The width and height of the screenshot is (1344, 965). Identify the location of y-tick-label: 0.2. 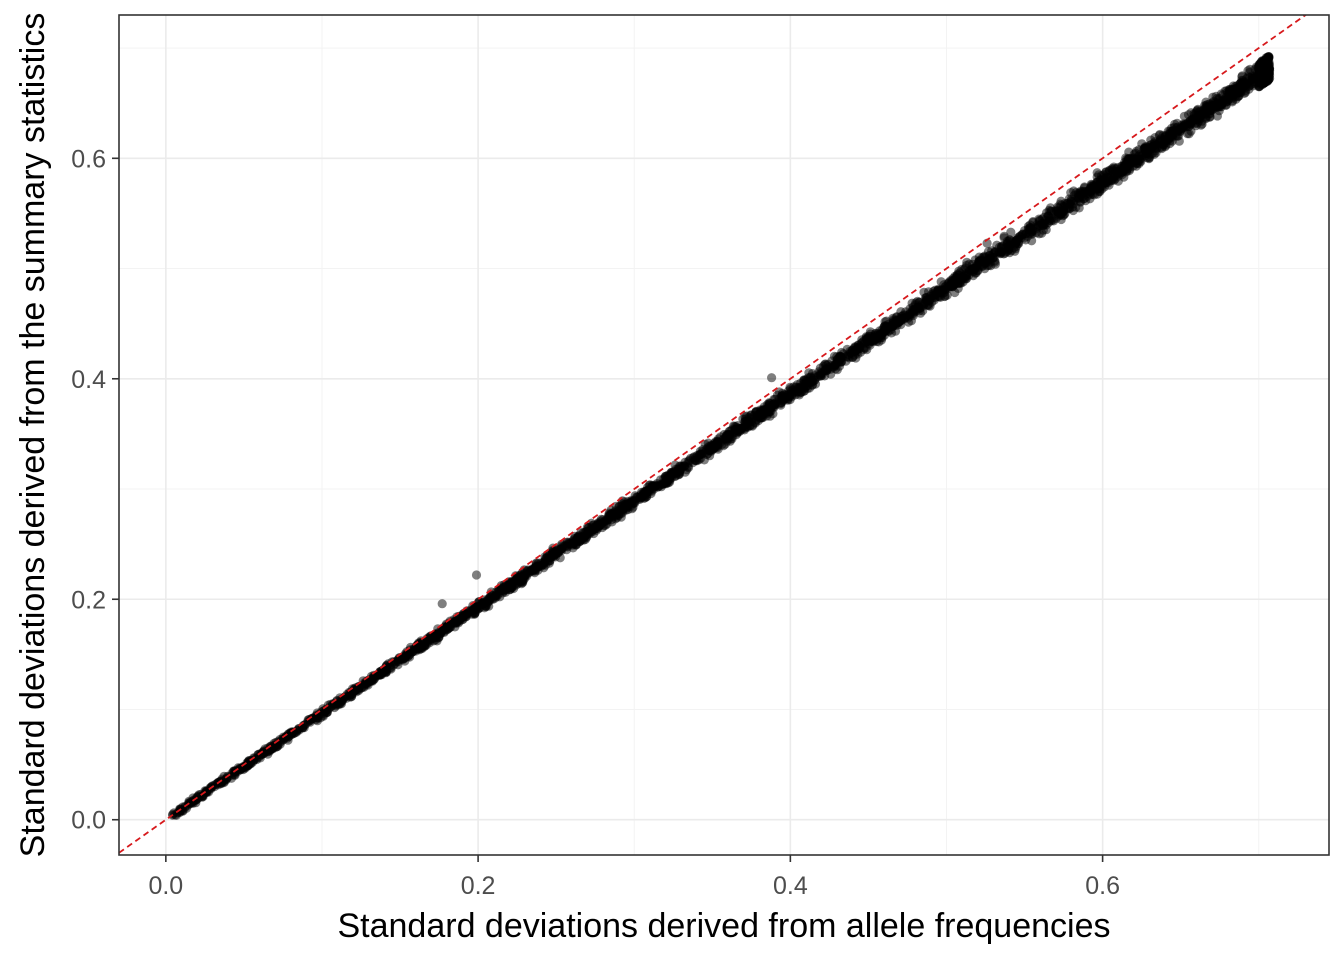
(88, 600).